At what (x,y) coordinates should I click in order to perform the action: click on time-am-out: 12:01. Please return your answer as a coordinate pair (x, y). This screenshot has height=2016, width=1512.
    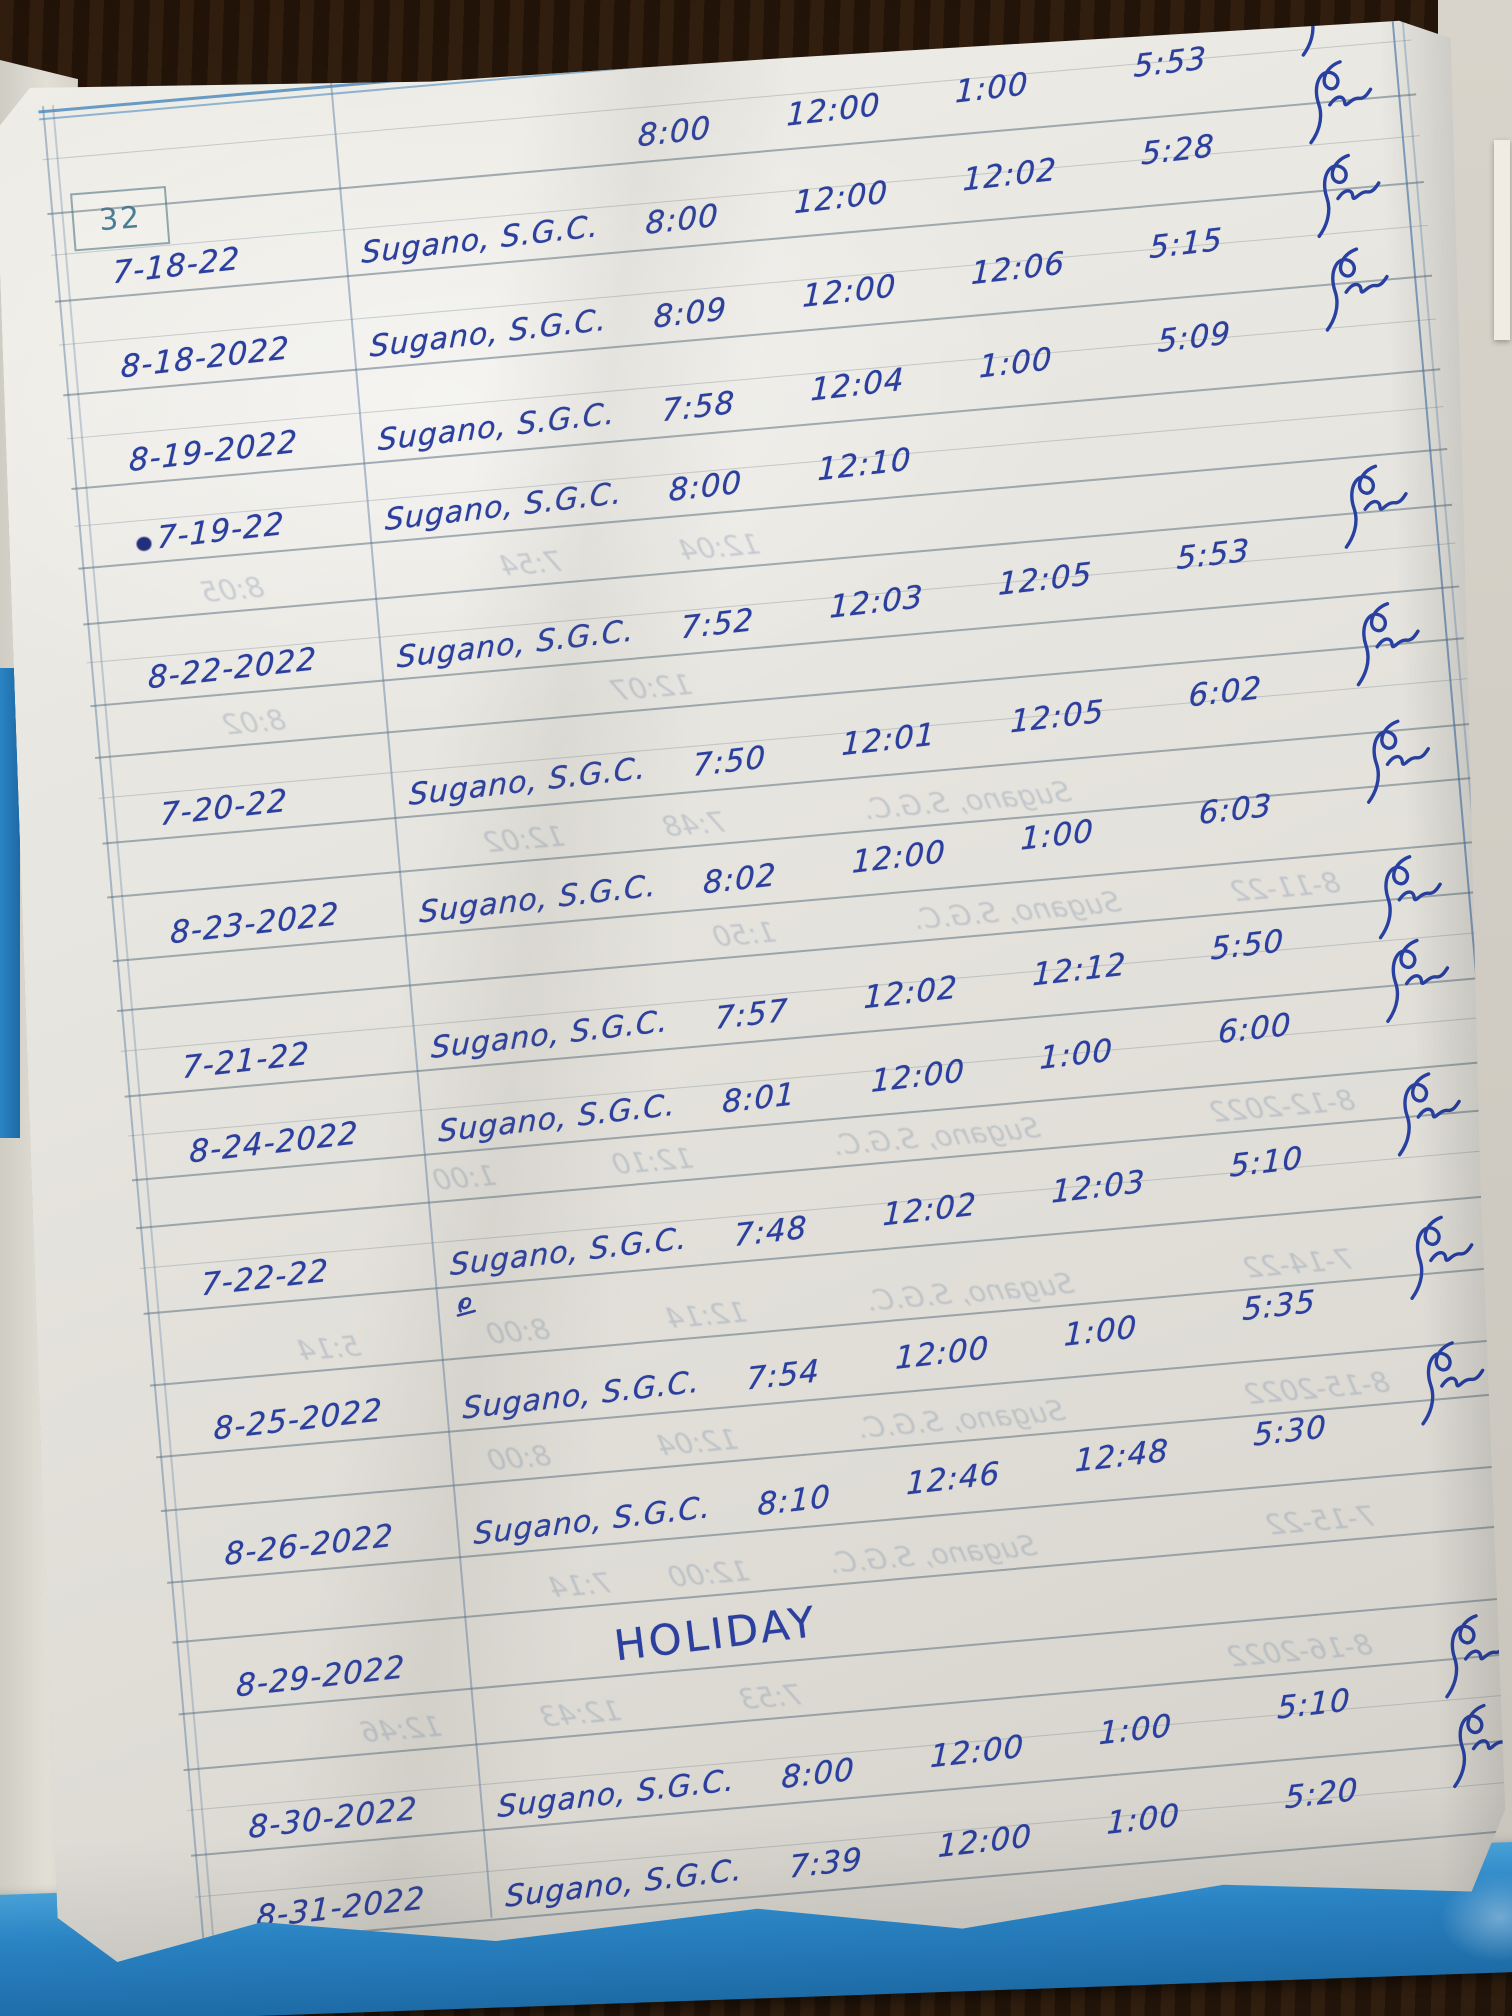
    Looking at the image, I should click on (888, 740).